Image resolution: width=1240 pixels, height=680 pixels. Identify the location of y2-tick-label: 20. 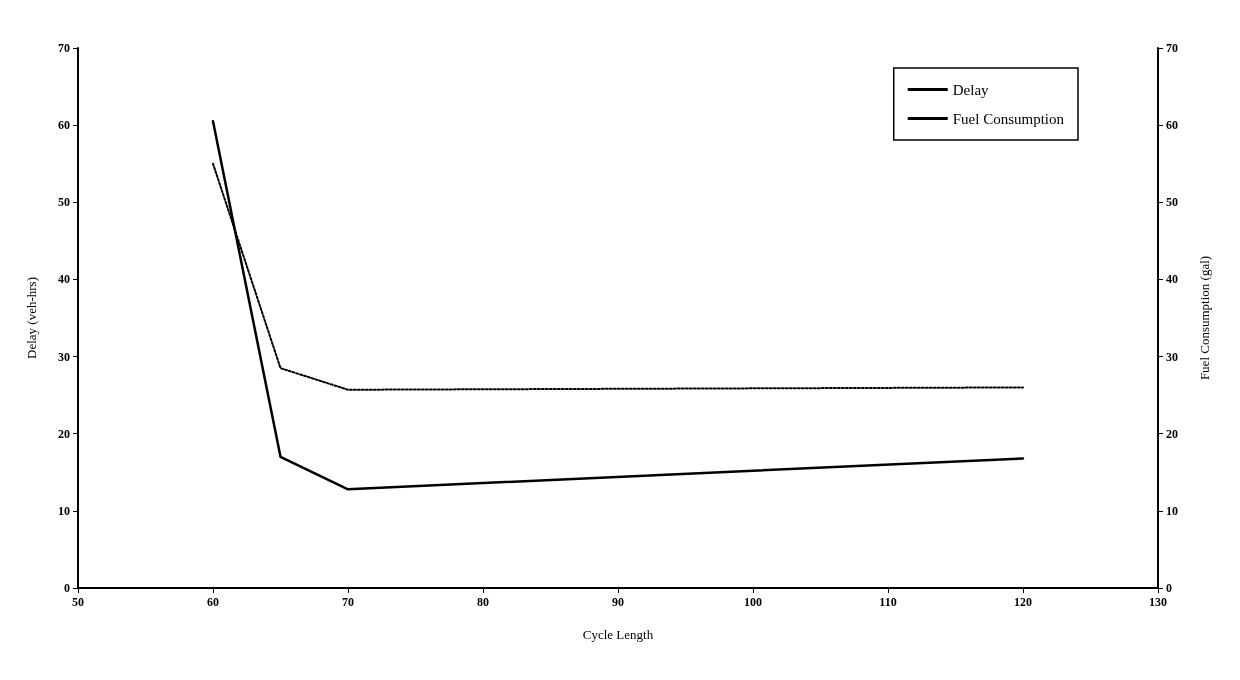
(1172, 433).